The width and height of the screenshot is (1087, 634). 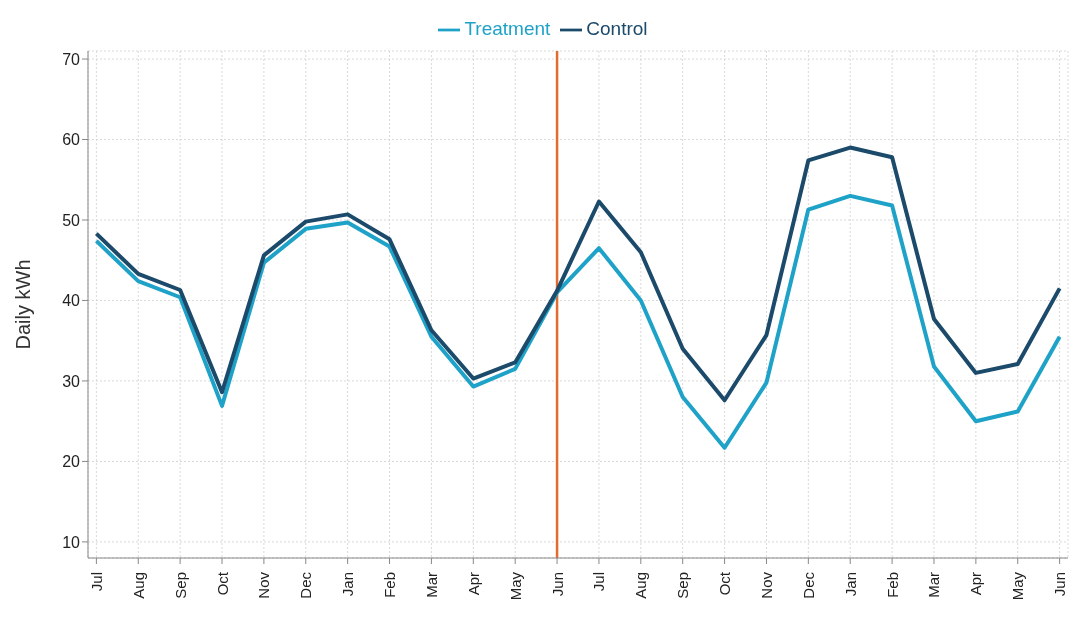 I want to click on y-tick-label: 30, so click(x=71, y=381).